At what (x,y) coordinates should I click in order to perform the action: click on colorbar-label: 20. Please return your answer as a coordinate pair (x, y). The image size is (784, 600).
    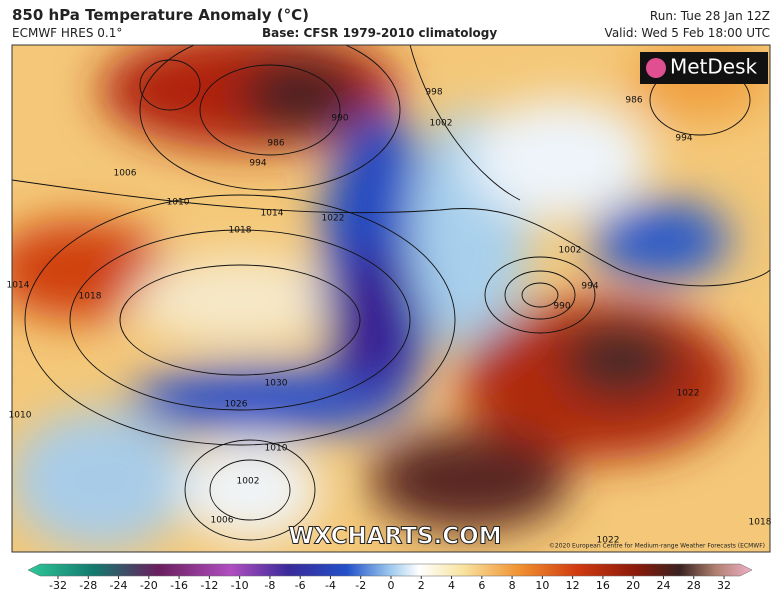
    Looking at the image, I should click on (633, 585).